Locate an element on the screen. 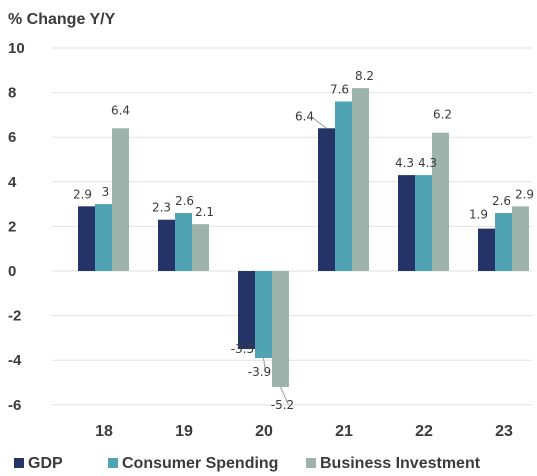 This screenshot has height=476, width=537. data-label: -3.5 is located at coordinates (242, 349).